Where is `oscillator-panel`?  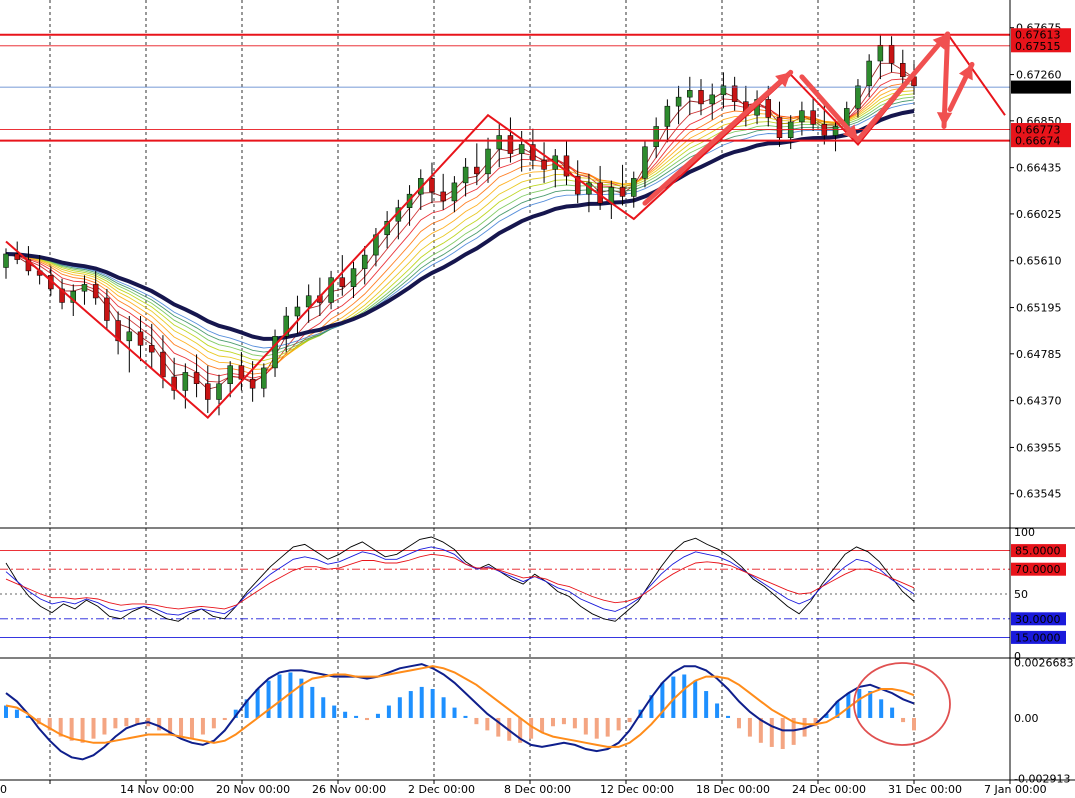 oscillator-panel is located at coordinates (505, 587).